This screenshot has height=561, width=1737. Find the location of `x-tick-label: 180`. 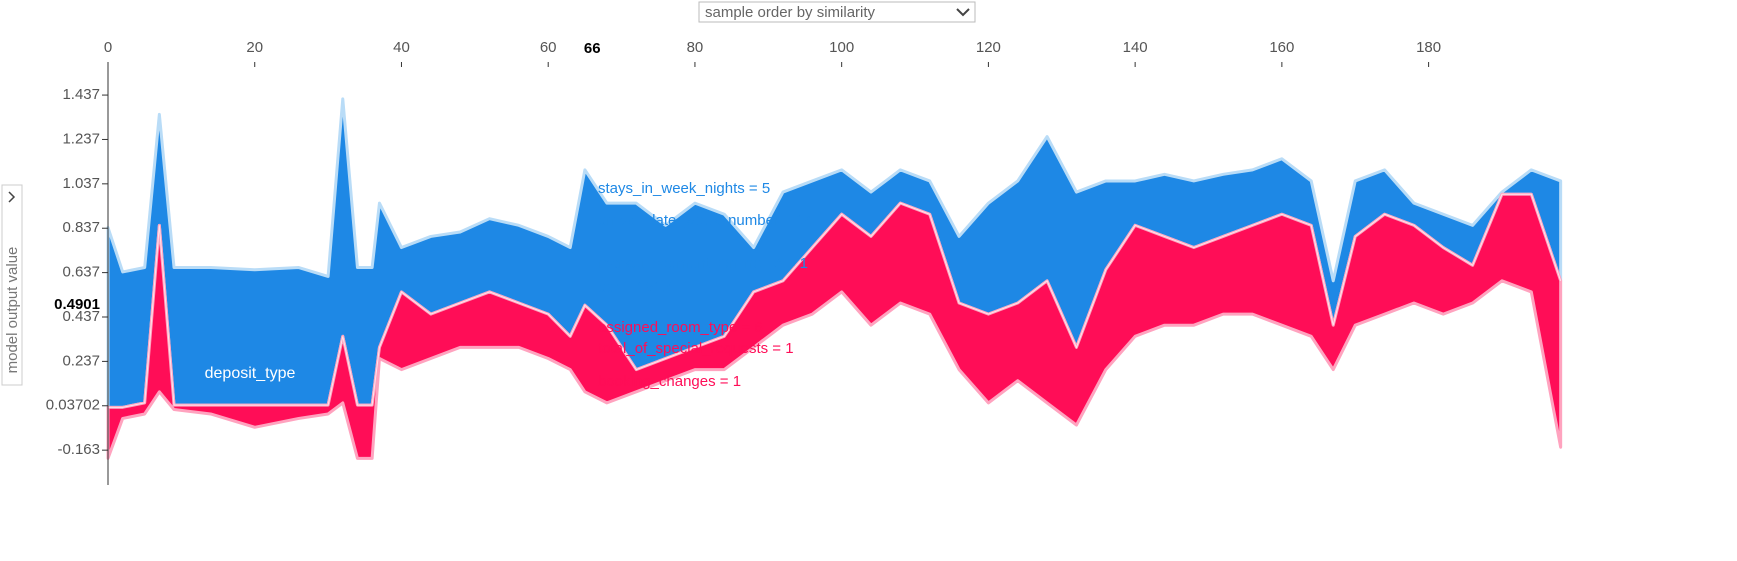

x-tick-label: 180 is located at coordinates (1428, 47).